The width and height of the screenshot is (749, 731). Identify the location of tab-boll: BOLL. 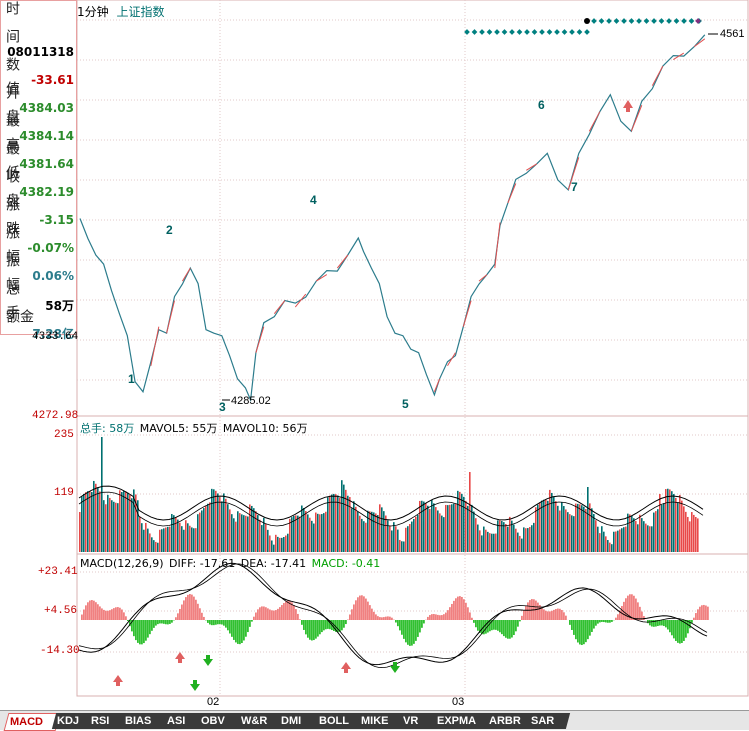
(338, 721).